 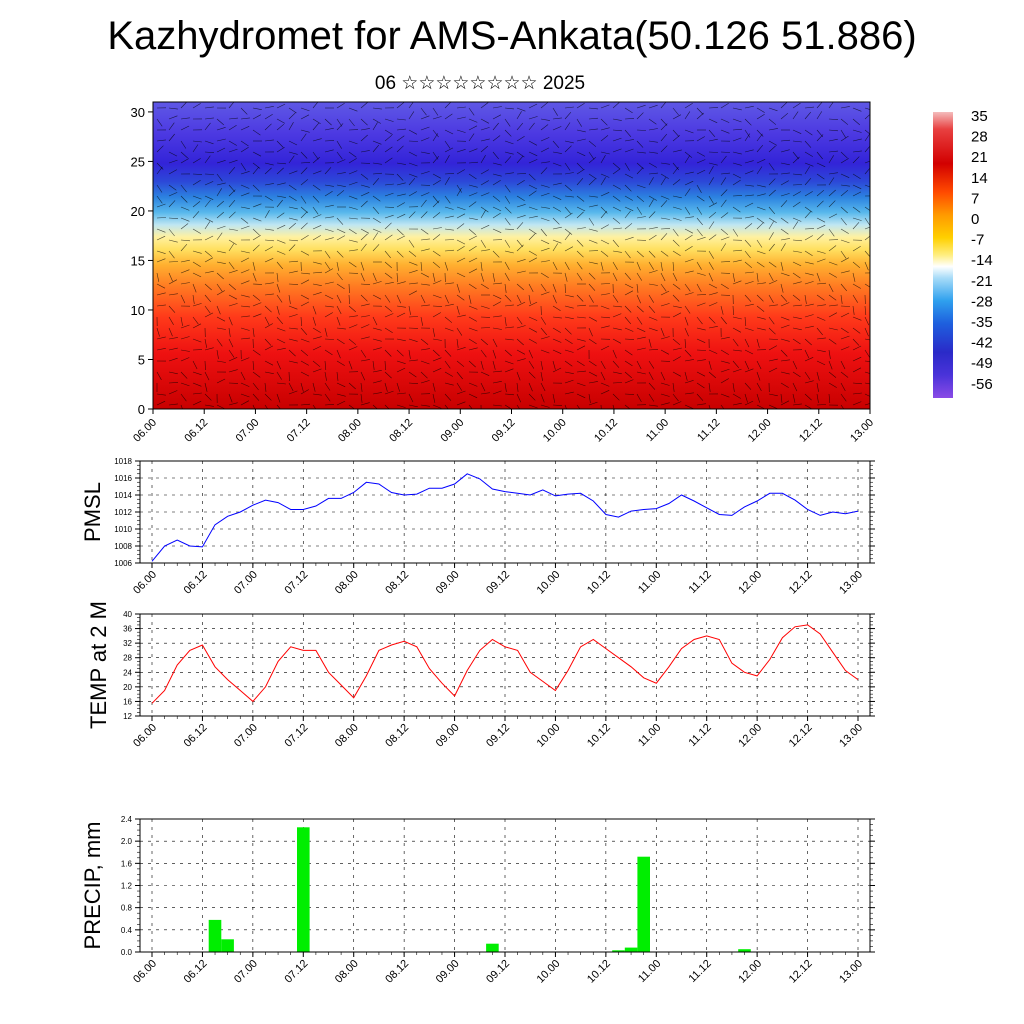 What do you see at coordinates (296, 583) in the screenshot?
I see `x-tick-label: 07.12` at bounding box center [296, 583].